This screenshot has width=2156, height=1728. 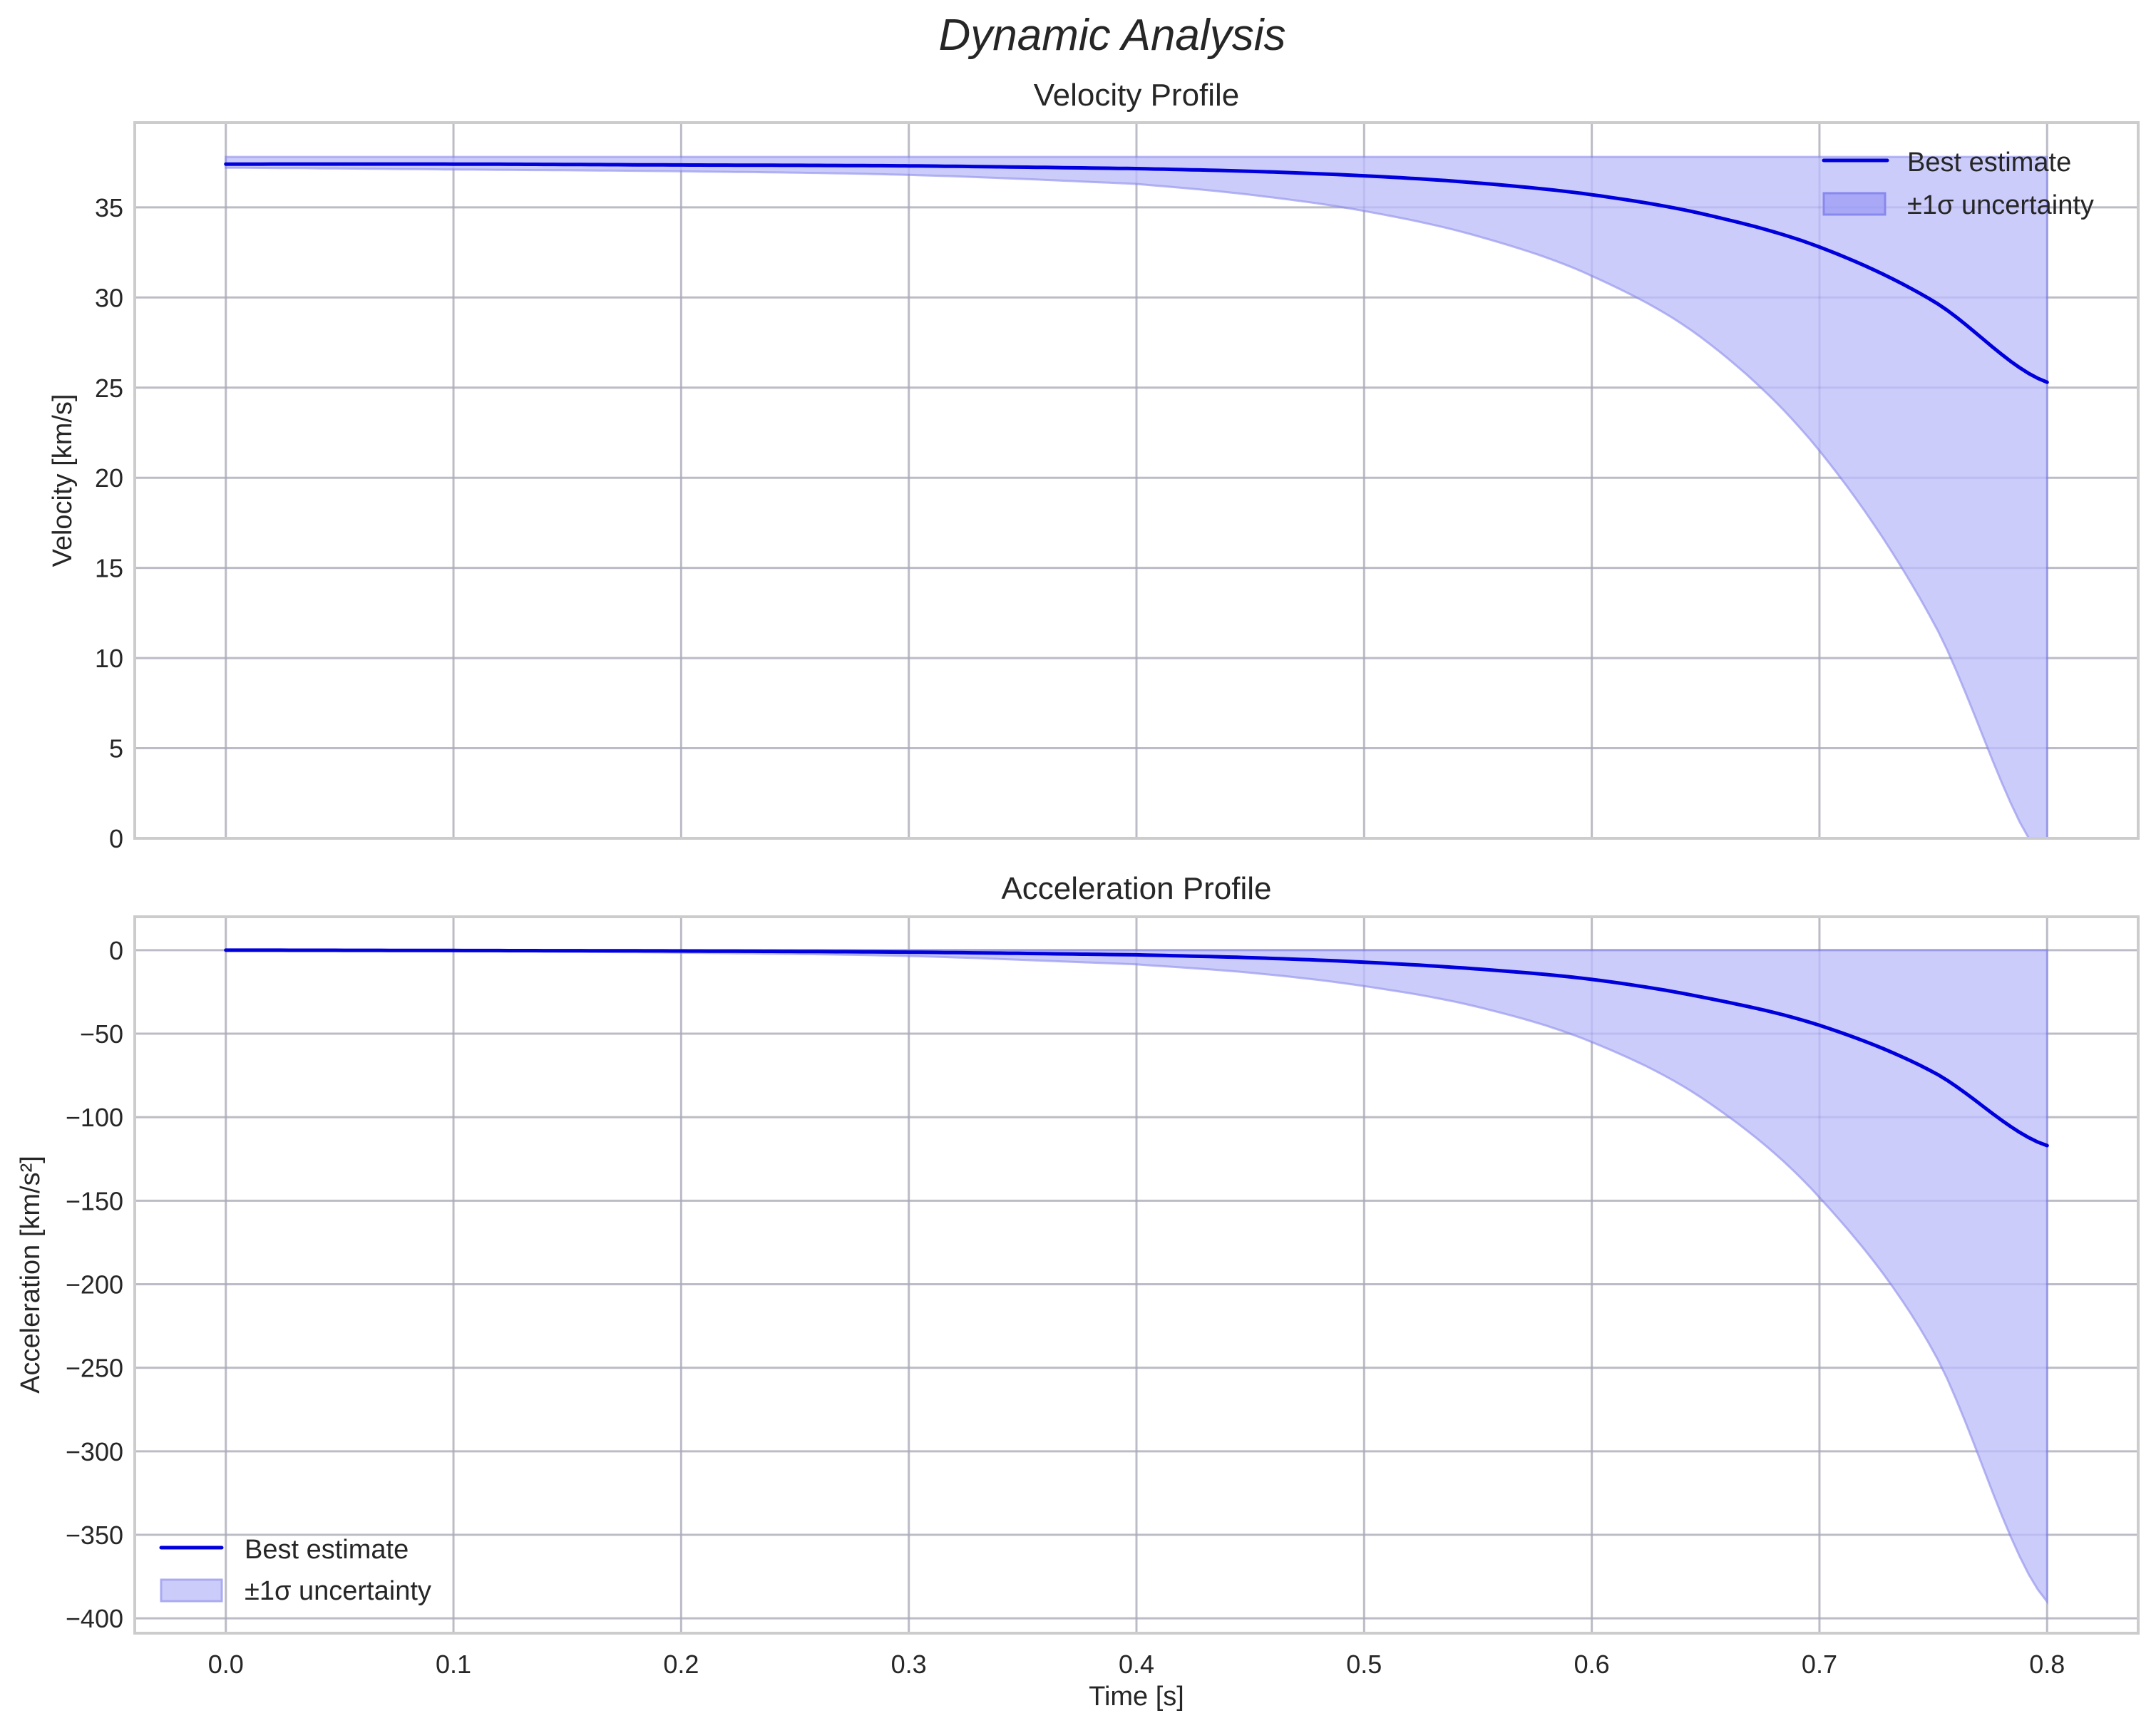 I want to click on acceleration-best-estimate-line, so click(x=1136, y=1048).